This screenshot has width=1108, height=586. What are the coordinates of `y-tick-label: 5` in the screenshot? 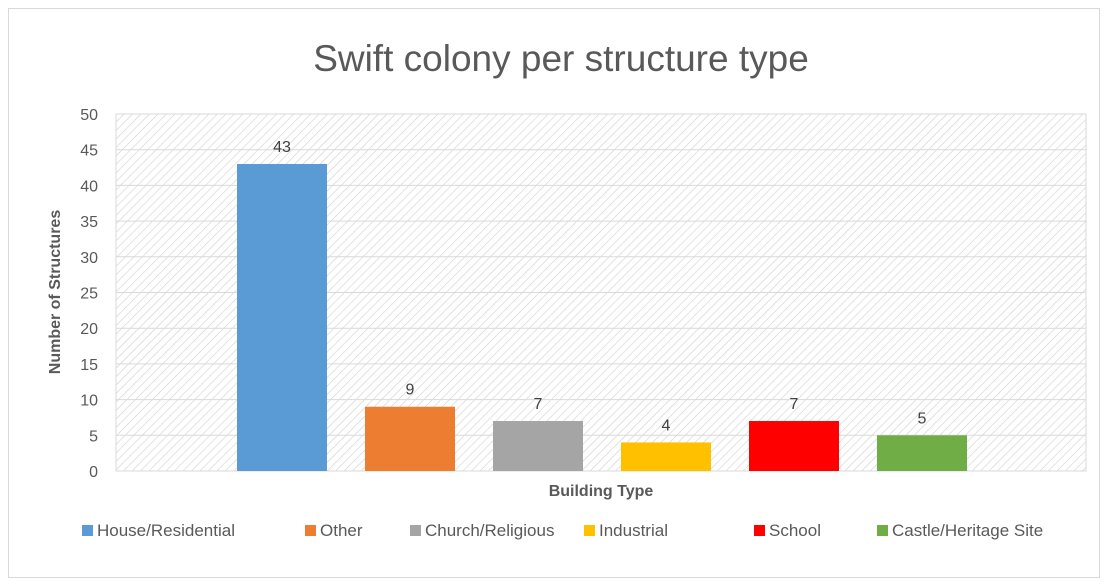 It's located at (93, 436).